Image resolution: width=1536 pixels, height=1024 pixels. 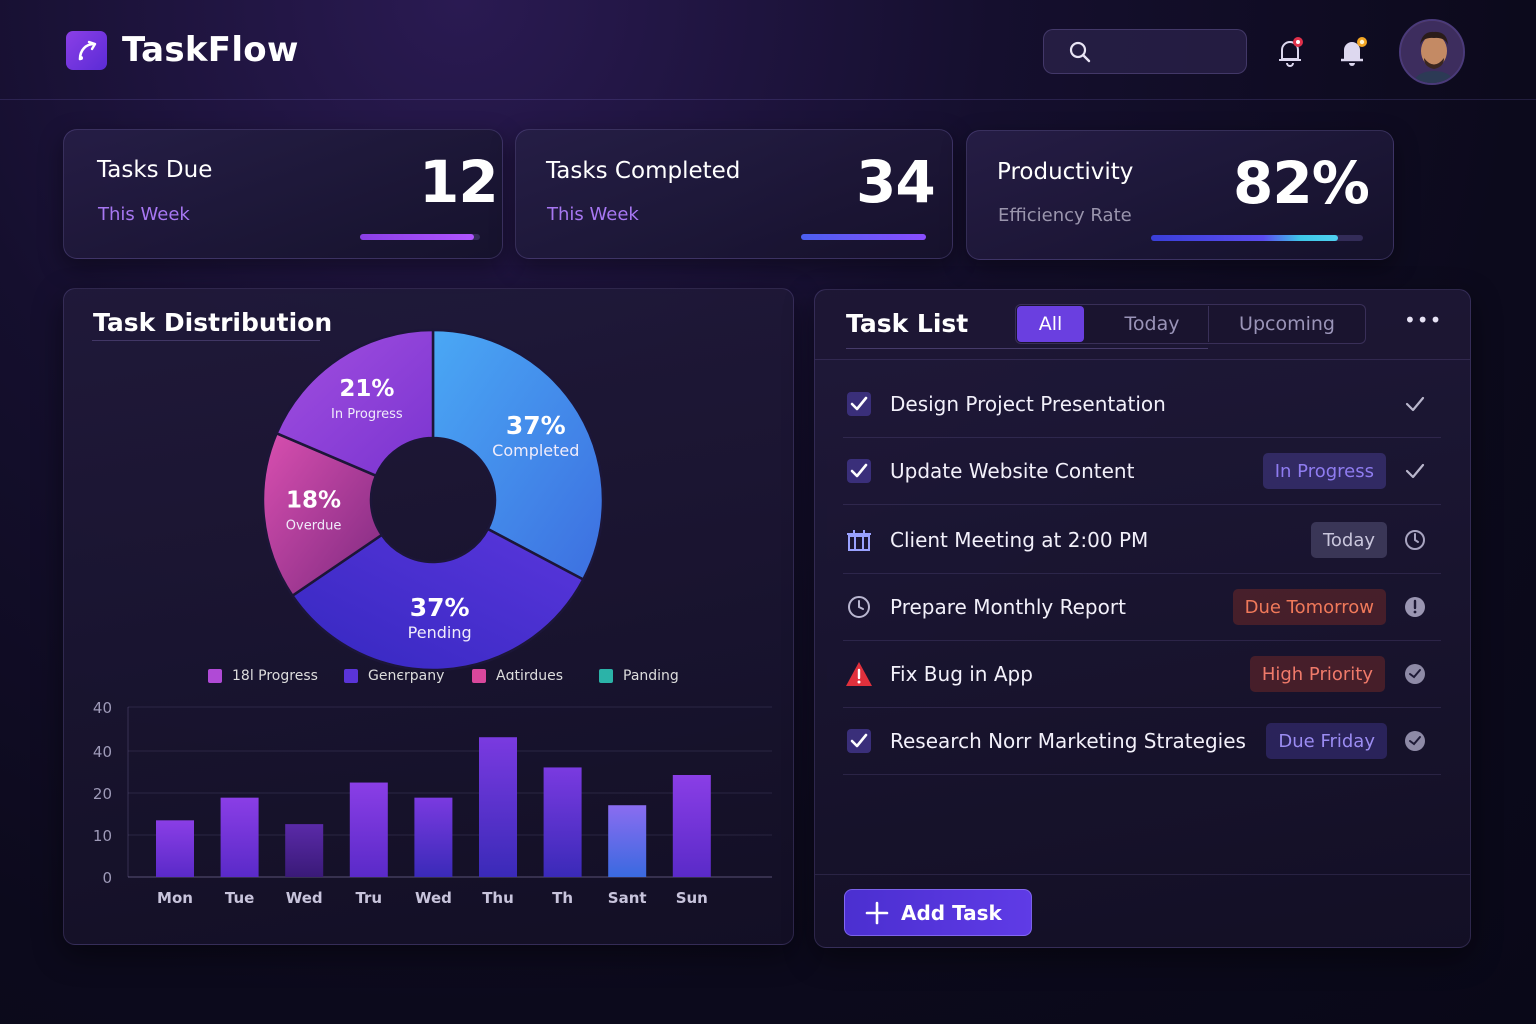 I want to click on stat-value: 34, so click(x=896, y=182).